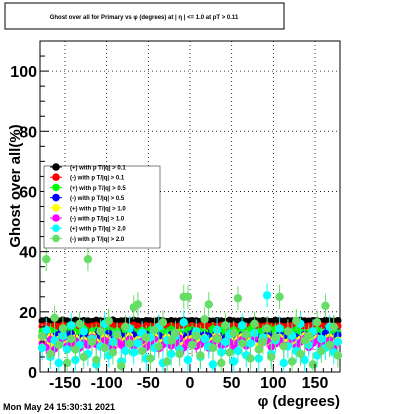  I want to click on legend-box, so click(102, 207).